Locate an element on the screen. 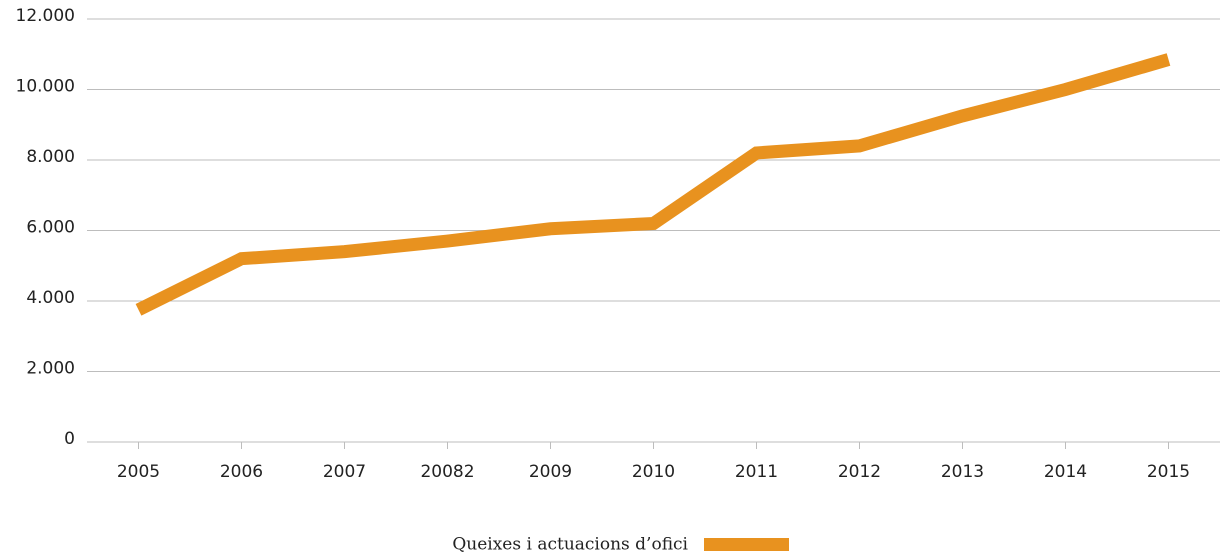 Image resolution: width=1220 pixels, height=558 pixels. x-tick-label: 2005 is located at coordinates (138, 472).